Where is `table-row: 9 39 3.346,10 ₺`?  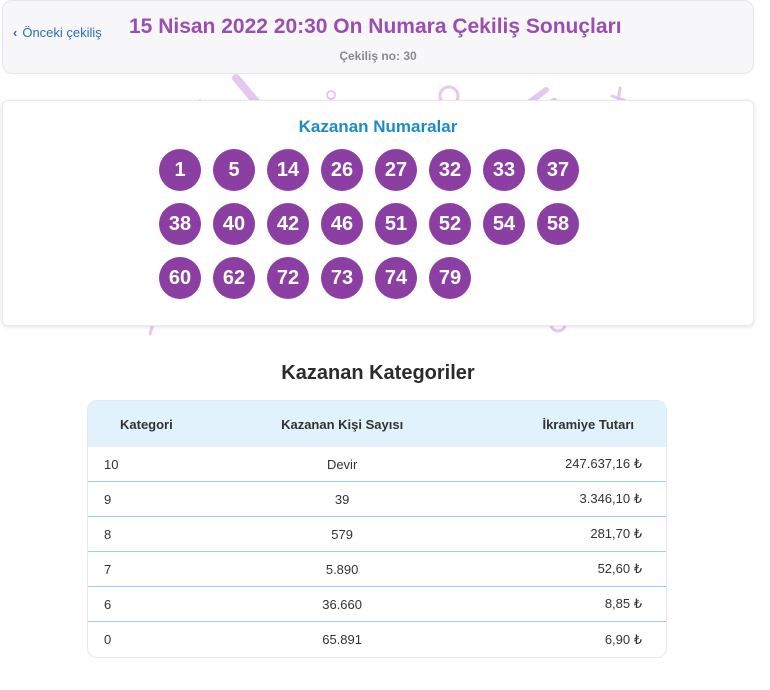
table-row: 9 39 3.346,10 ₺ is located at coordinates (377, 499).